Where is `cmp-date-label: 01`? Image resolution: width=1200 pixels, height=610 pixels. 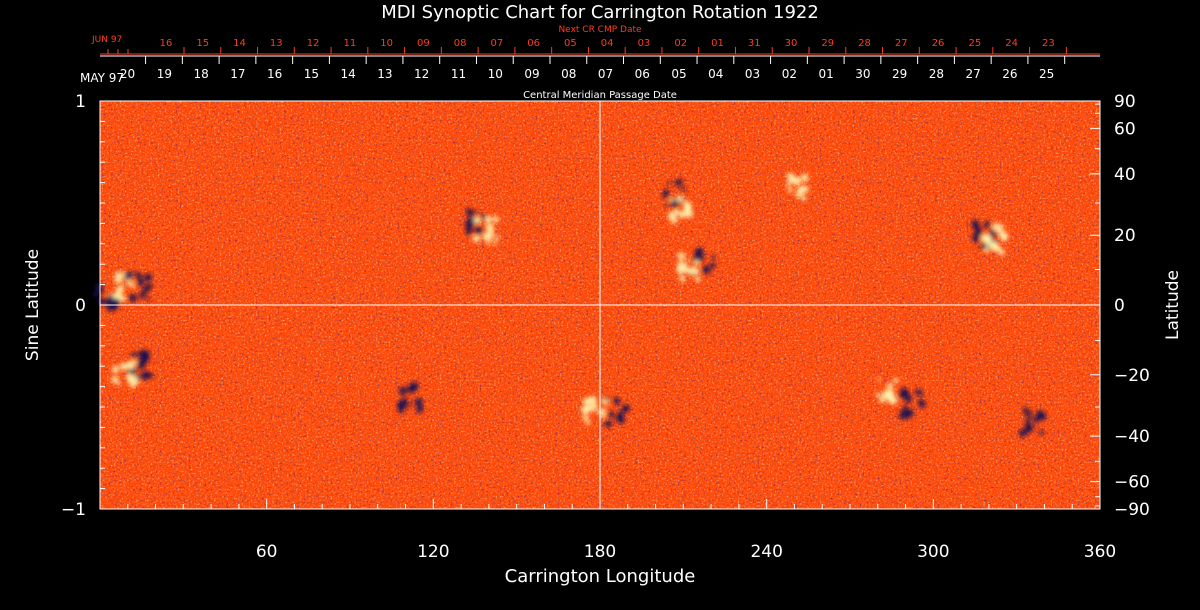 cmp-date-label: 01 is located at coordinates (825, 74).